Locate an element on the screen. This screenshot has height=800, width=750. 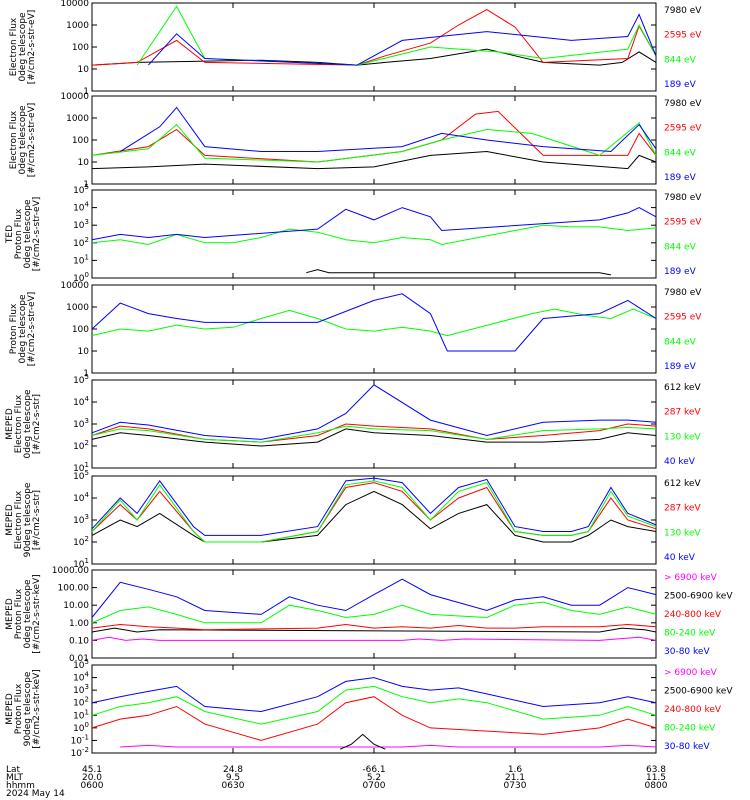
legend-entry: 40 keV is located at coordinates (680, 558).